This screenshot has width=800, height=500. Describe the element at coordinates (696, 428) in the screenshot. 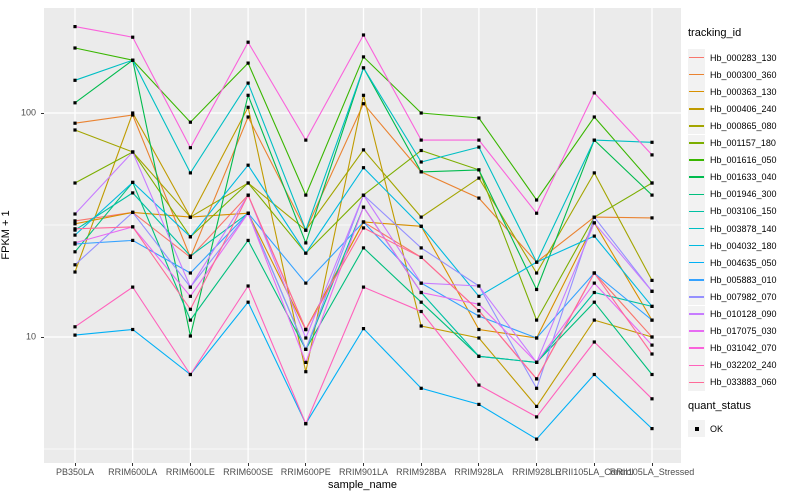

I see `legend-point-swatch` at that location.